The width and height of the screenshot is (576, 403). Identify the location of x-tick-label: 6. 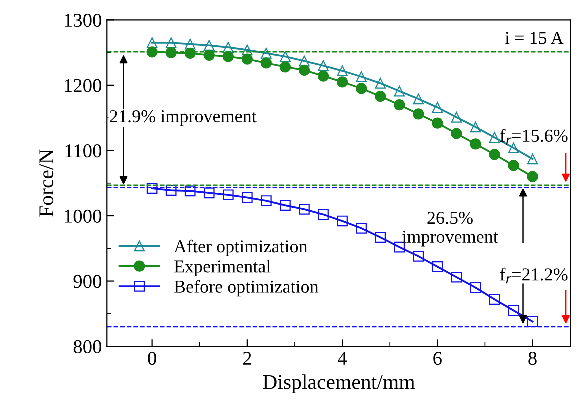
(438, 359).